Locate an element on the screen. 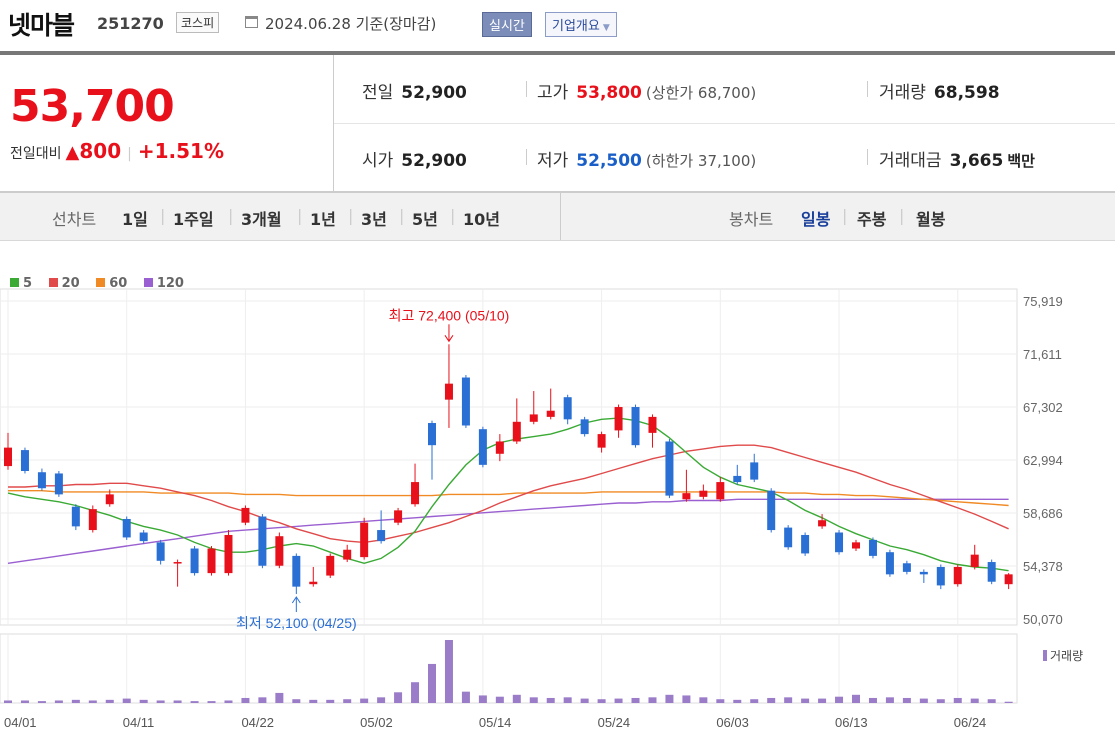 Image resolution: width=1115 pixels, height=733 pixels. date-text: 2024.06.28 기준(장마감) is located at coordinates (351, 24).